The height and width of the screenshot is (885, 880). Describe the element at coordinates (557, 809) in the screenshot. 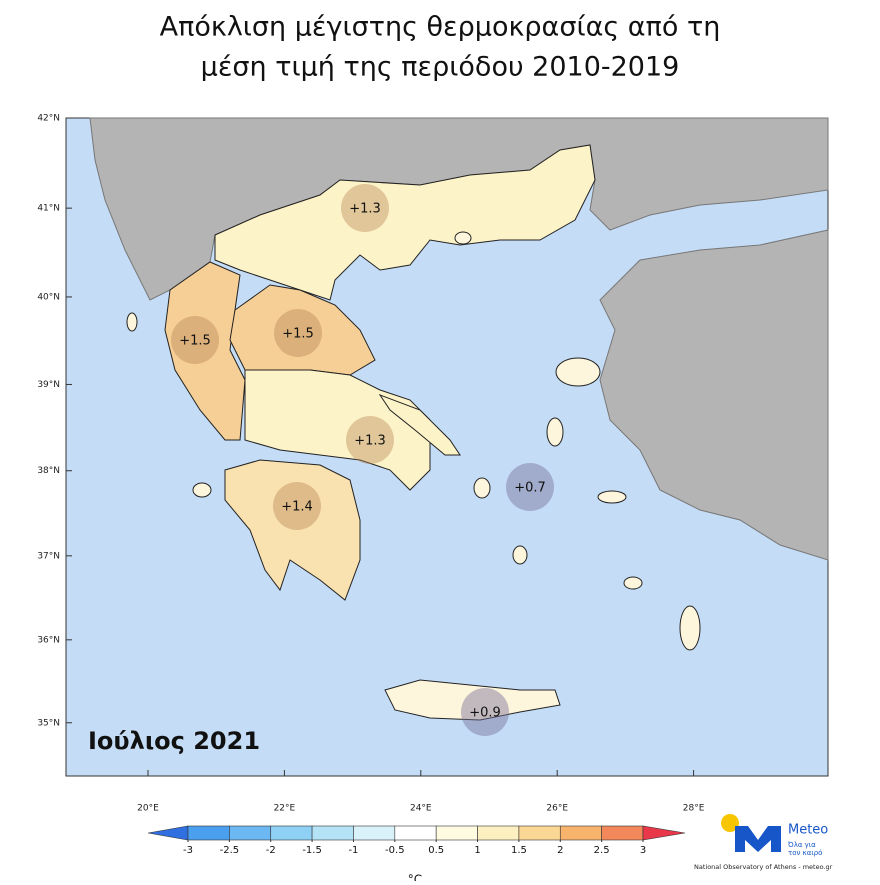

I see `lon-tick-label: 26°E` at that location.